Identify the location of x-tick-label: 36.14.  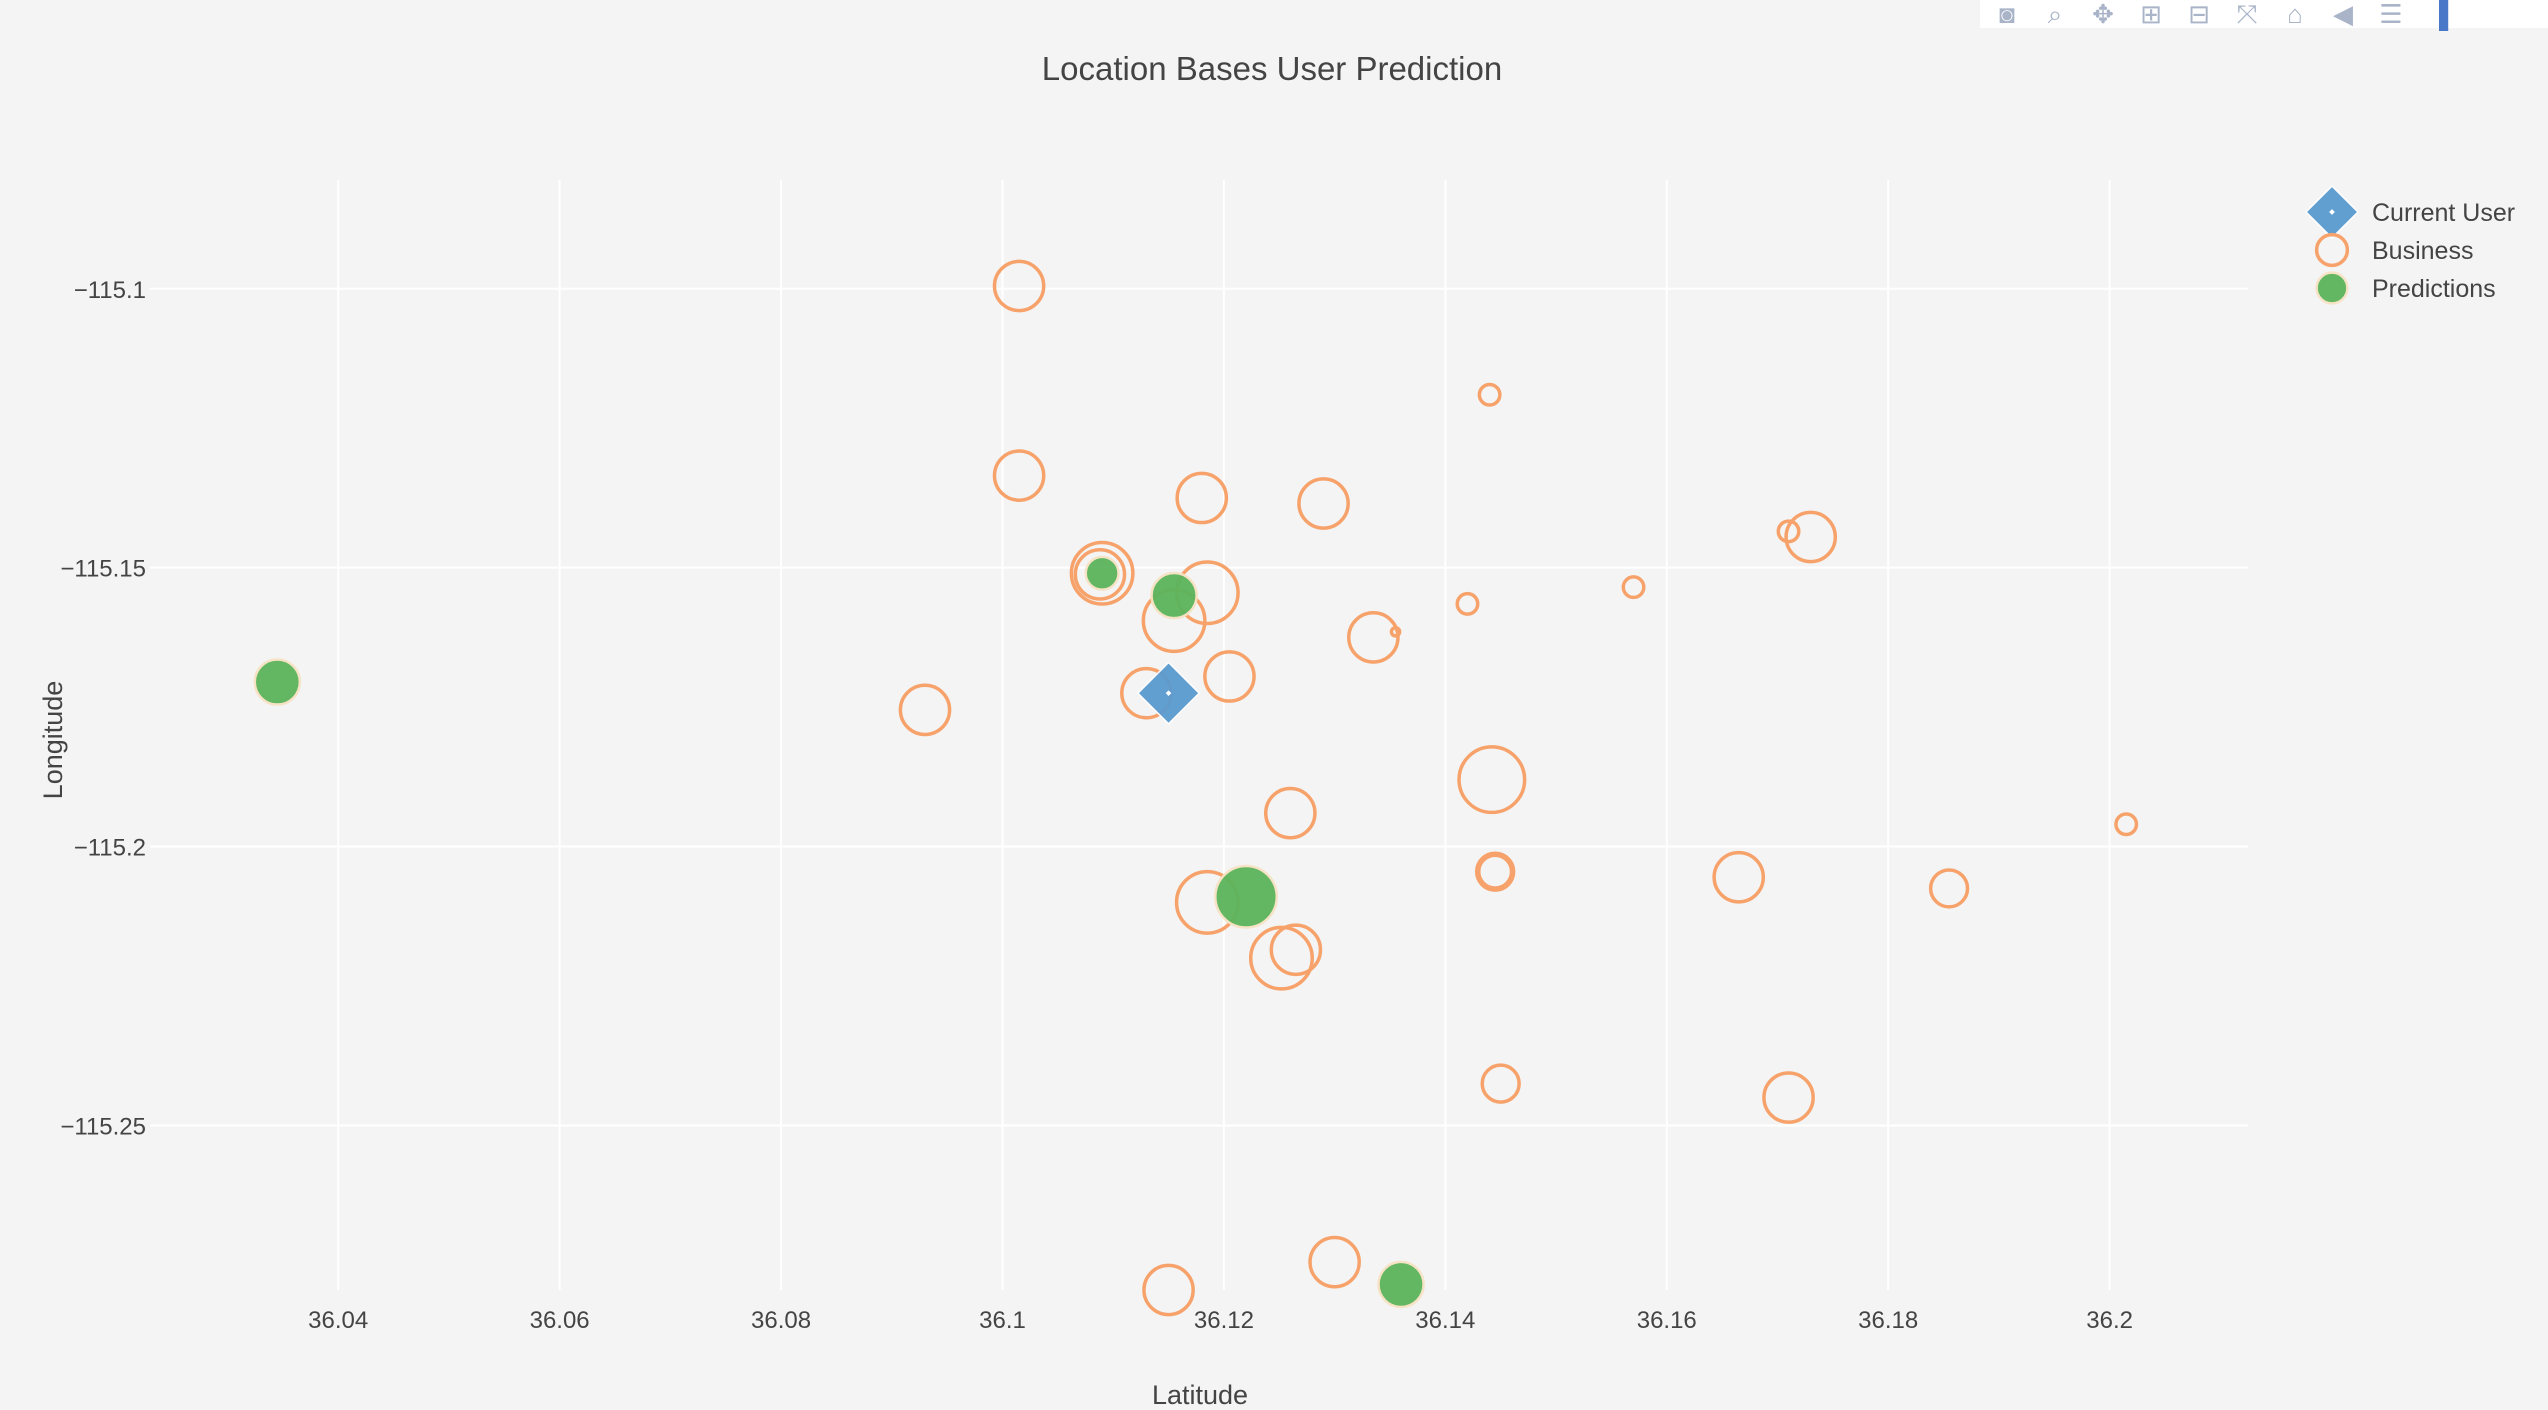
(1445, 1320).